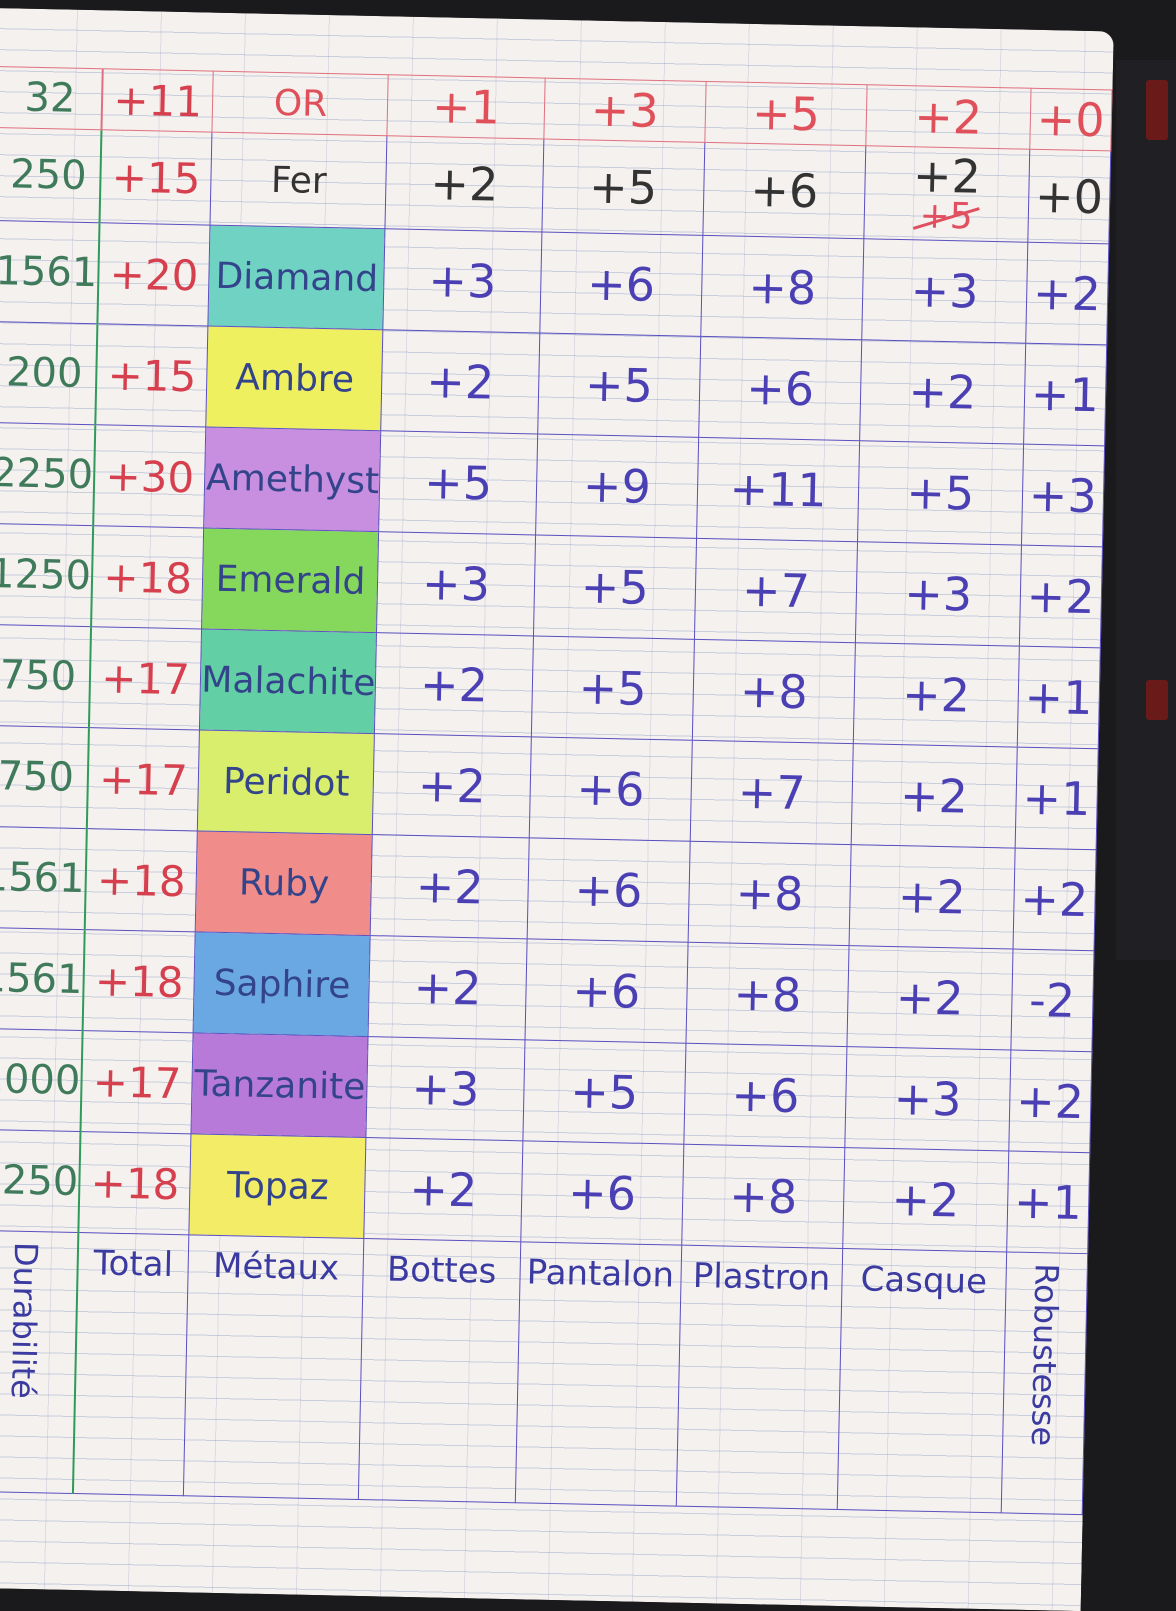  I want to click on metals-label: Métaux, so click(274, 1367).